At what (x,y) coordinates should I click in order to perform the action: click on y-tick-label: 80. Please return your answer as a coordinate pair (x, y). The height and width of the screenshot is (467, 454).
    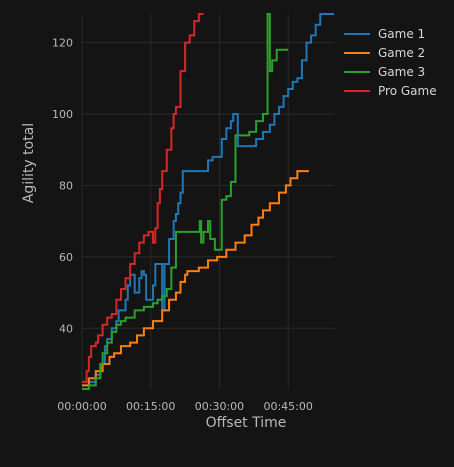
    Looking at the image, I should click on (66, 185).